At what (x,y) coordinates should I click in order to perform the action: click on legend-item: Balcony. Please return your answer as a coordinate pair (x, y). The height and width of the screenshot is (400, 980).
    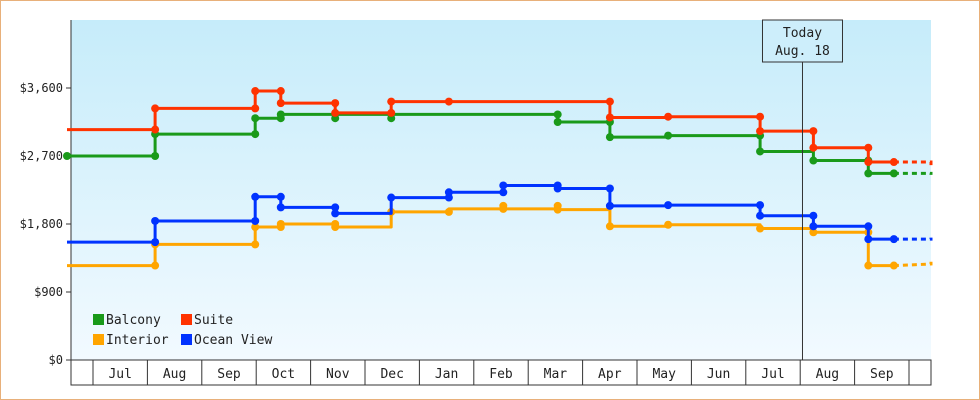
    Looking at the image, I should click on (127, 320).